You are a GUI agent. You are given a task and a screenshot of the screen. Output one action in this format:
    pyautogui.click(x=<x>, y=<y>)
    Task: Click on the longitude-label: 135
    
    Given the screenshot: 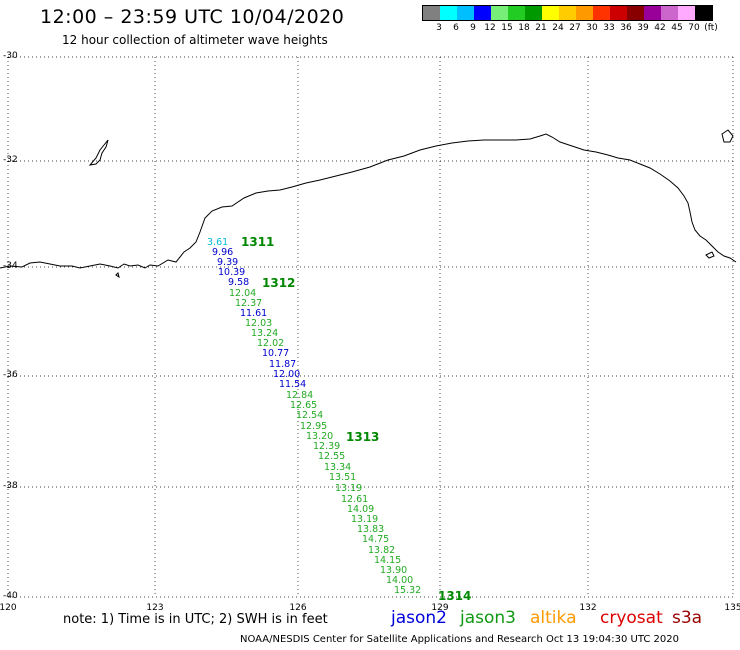 What is the action you would take?
    pyautogui.click(x=732, y=608)
    